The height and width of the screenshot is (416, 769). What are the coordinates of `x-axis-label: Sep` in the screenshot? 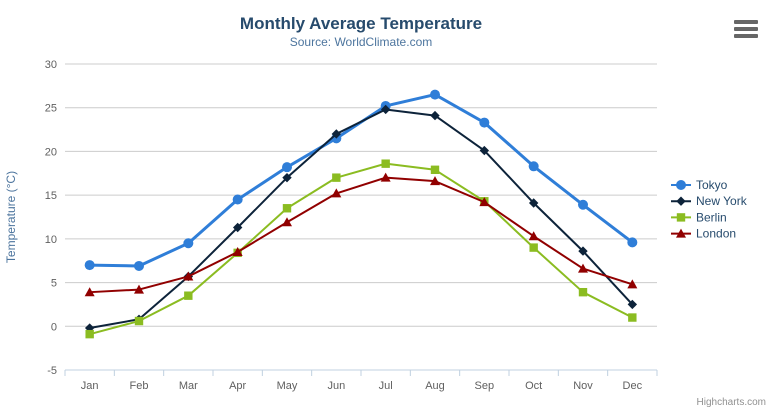 It's located at (485, 386).